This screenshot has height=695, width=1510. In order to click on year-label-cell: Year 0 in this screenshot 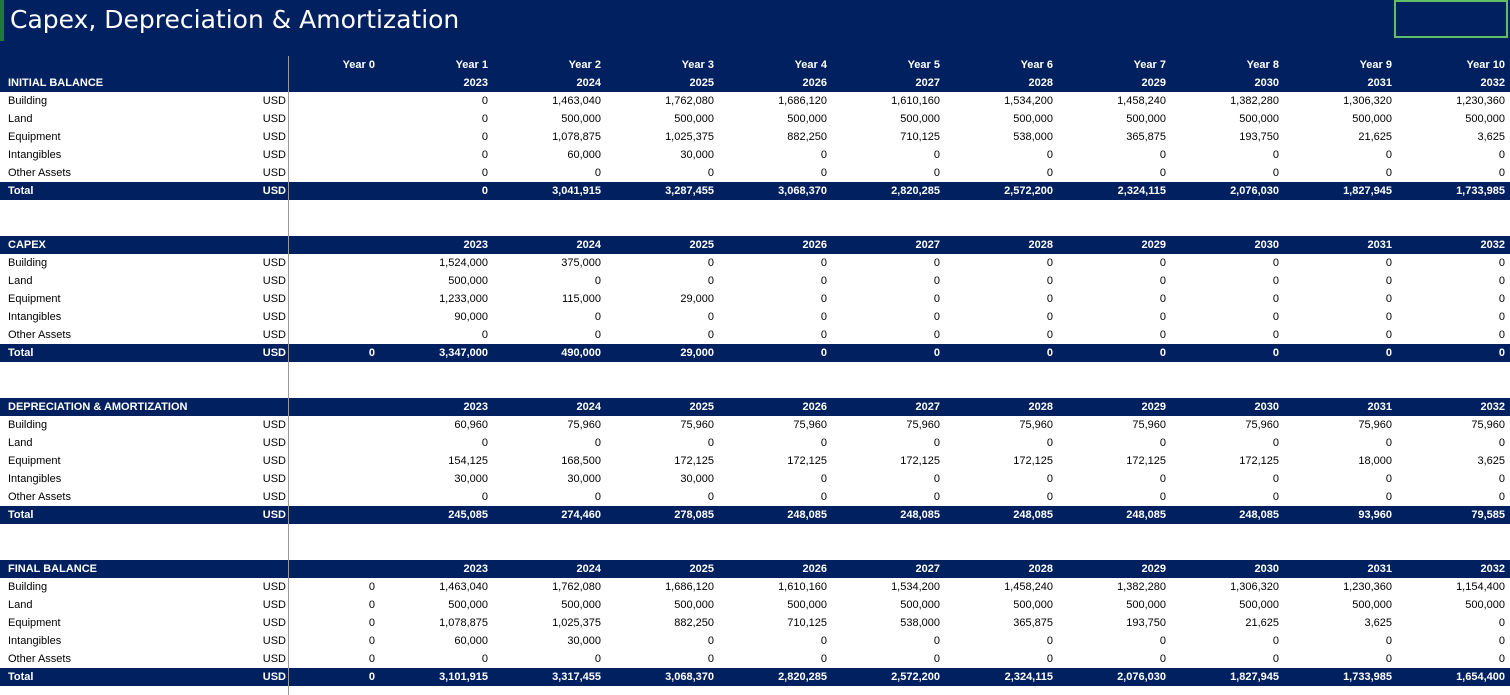, I will do `click(358, 65)`.